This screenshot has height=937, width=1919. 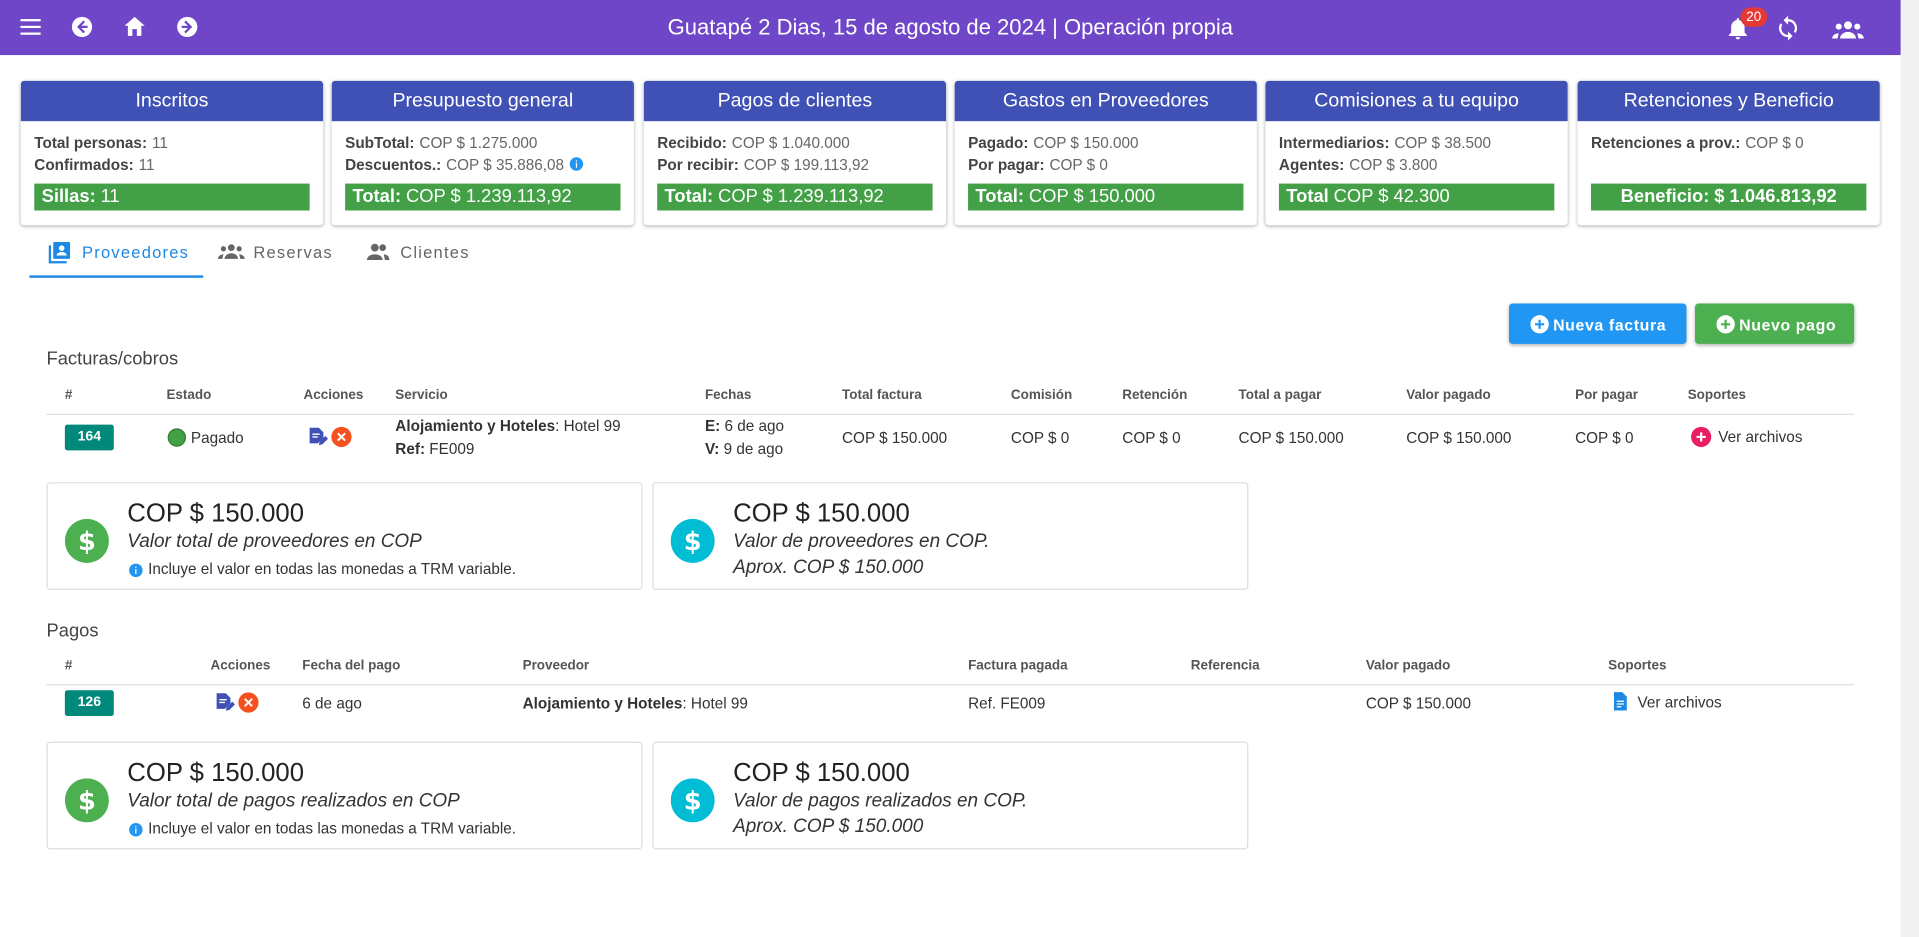 I want to click on home-button, so click(x=134, y=26).